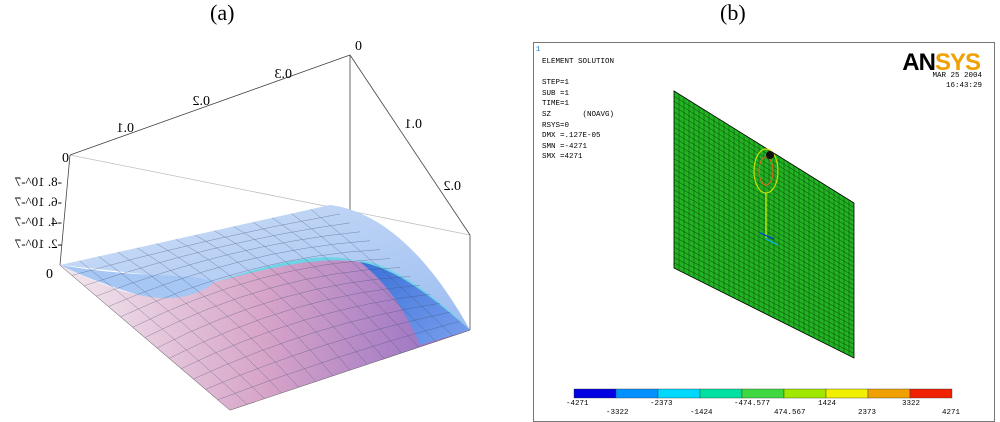 The image size is (1000, 422). Describe the element at coordinates (867, 413) in the screenshot. I see `legend-label-bottom: 2373` at that location.